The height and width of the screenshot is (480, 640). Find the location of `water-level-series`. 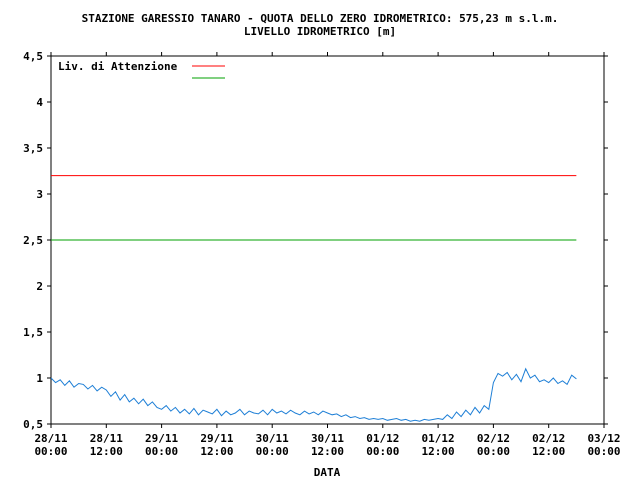

water-level-series is located at coordinates (313, 394).